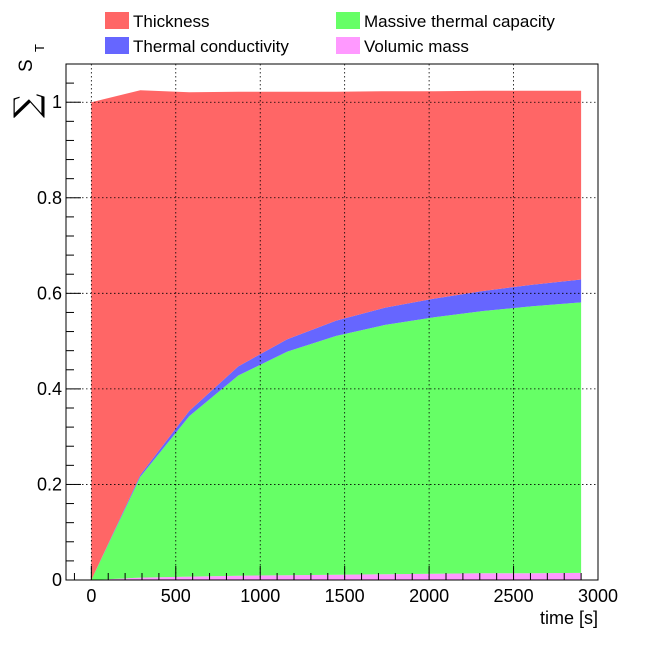 The height and width of the screenshot is (645, 664). Describe the element at coordinates (416, 46) in the screenshot. I see `legend-label: Volumic mass` at that location.